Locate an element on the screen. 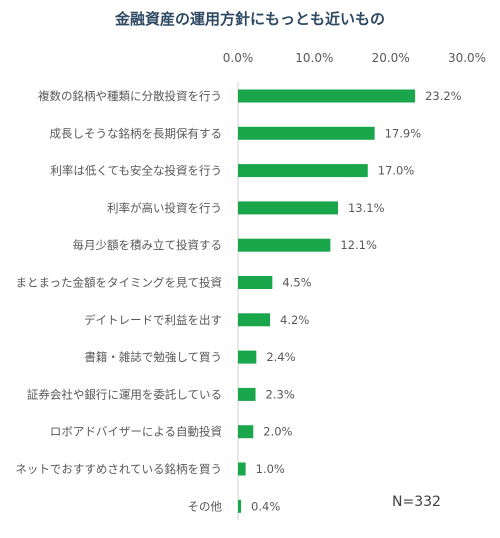 The width and height of the screenshot is (500, 538). data-label: 17.0% is located at coordinates (396, 171).